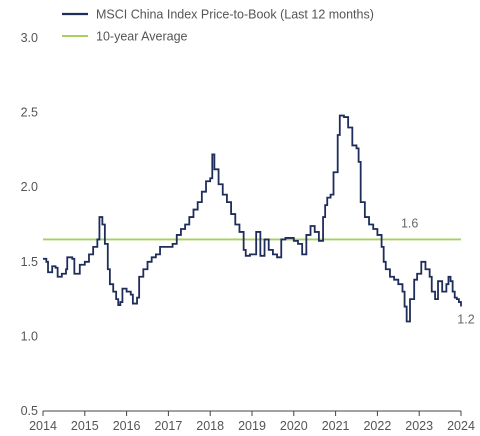 This screenshot has width=480, height=436. Describe the element at coordinates (168, 426) in the screenshot. I see `x-tick-label: 2017` at that location.